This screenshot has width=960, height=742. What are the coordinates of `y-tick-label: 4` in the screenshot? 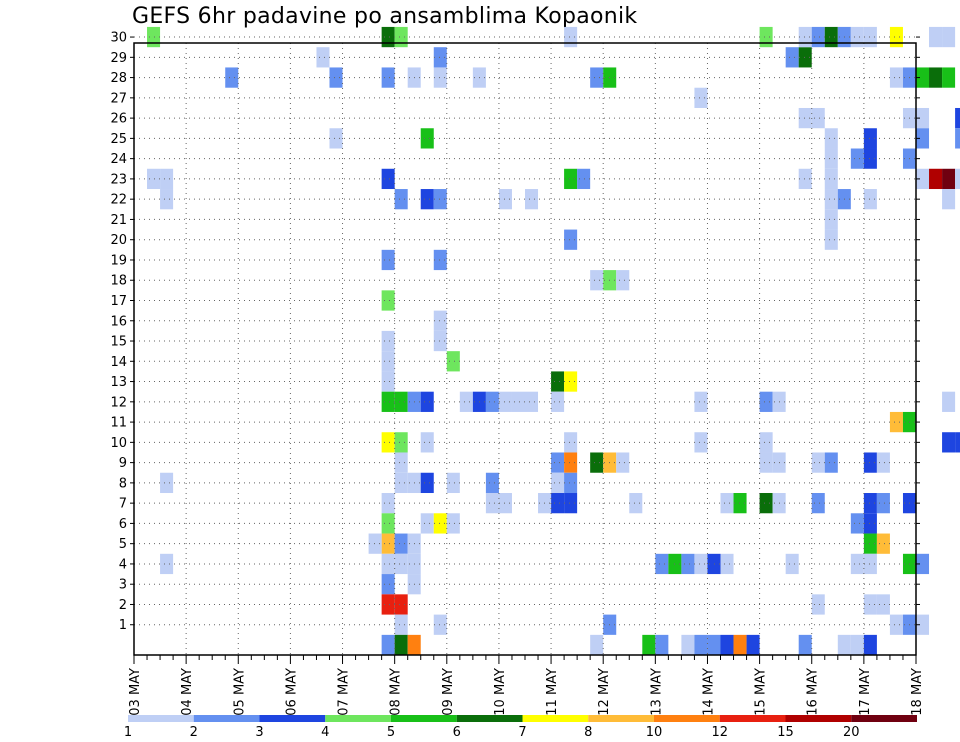 It's located at (123, 564).